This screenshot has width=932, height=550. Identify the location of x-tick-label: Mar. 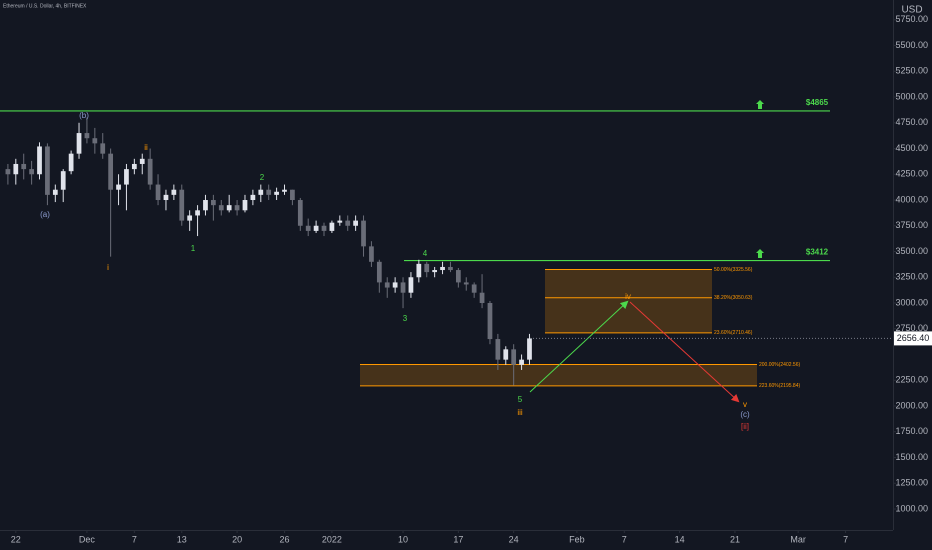
(798, 539).